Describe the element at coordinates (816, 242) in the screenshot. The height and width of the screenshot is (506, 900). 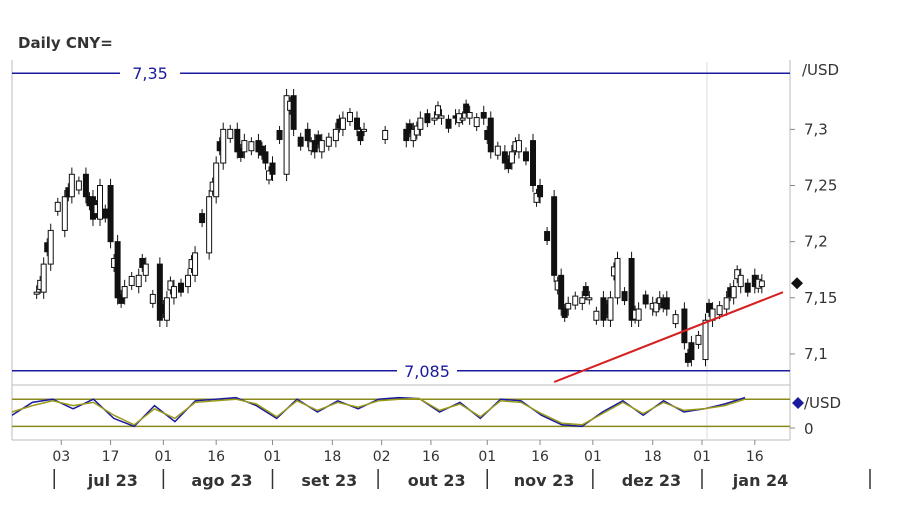
I see `y-tick-label: 7,2` at that location.